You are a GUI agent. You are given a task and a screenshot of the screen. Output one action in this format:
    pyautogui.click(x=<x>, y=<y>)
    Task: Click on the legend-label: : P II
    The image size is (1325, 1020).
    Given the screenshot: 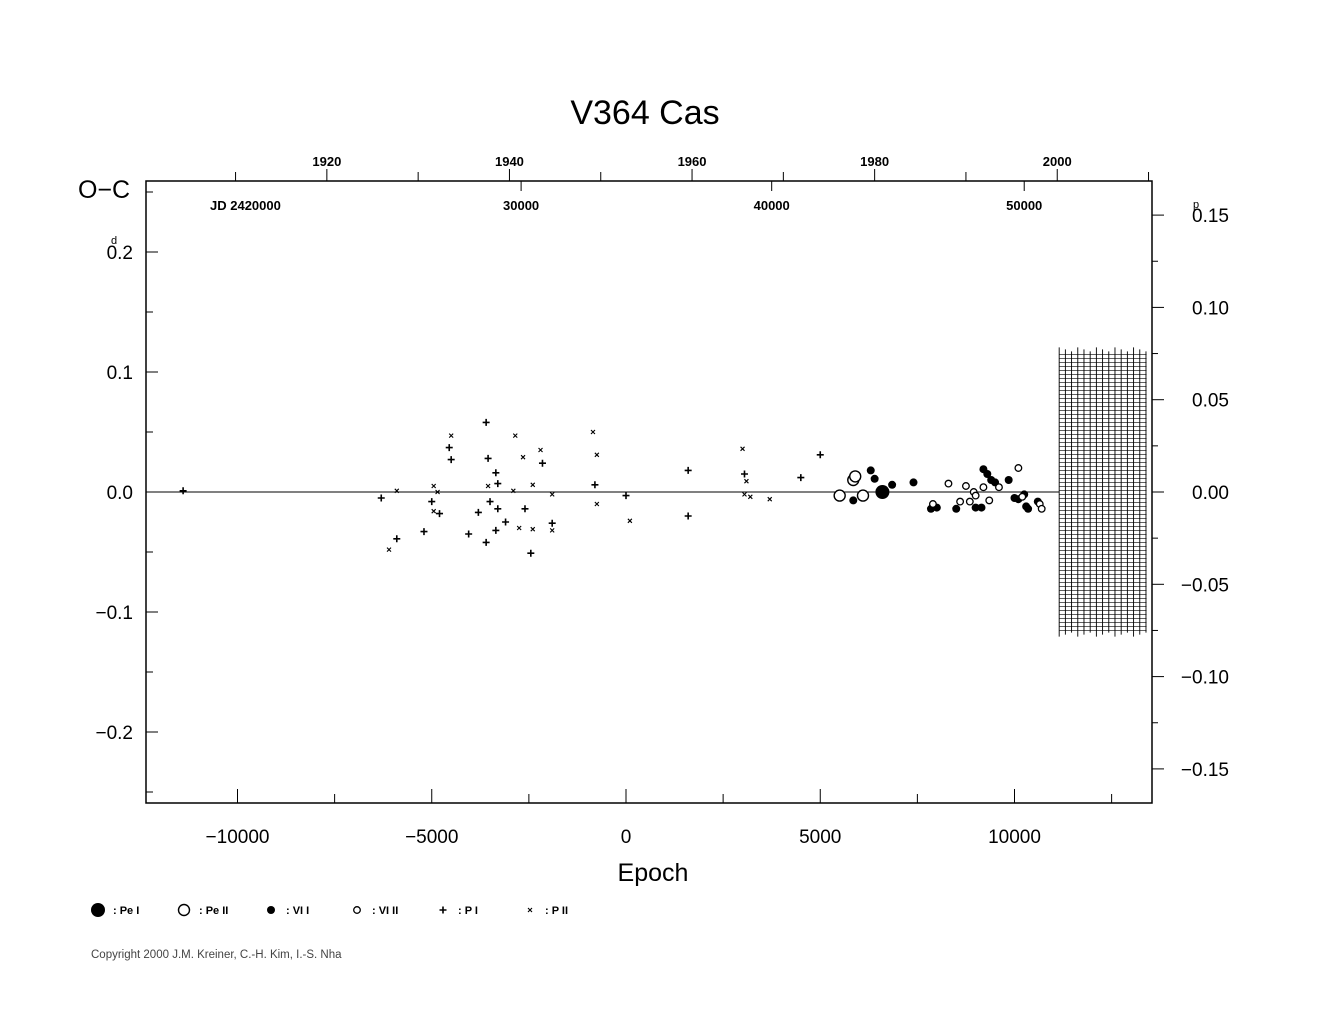 What is the action you would take?
    pyautogui.click(x=556, y=911)
    